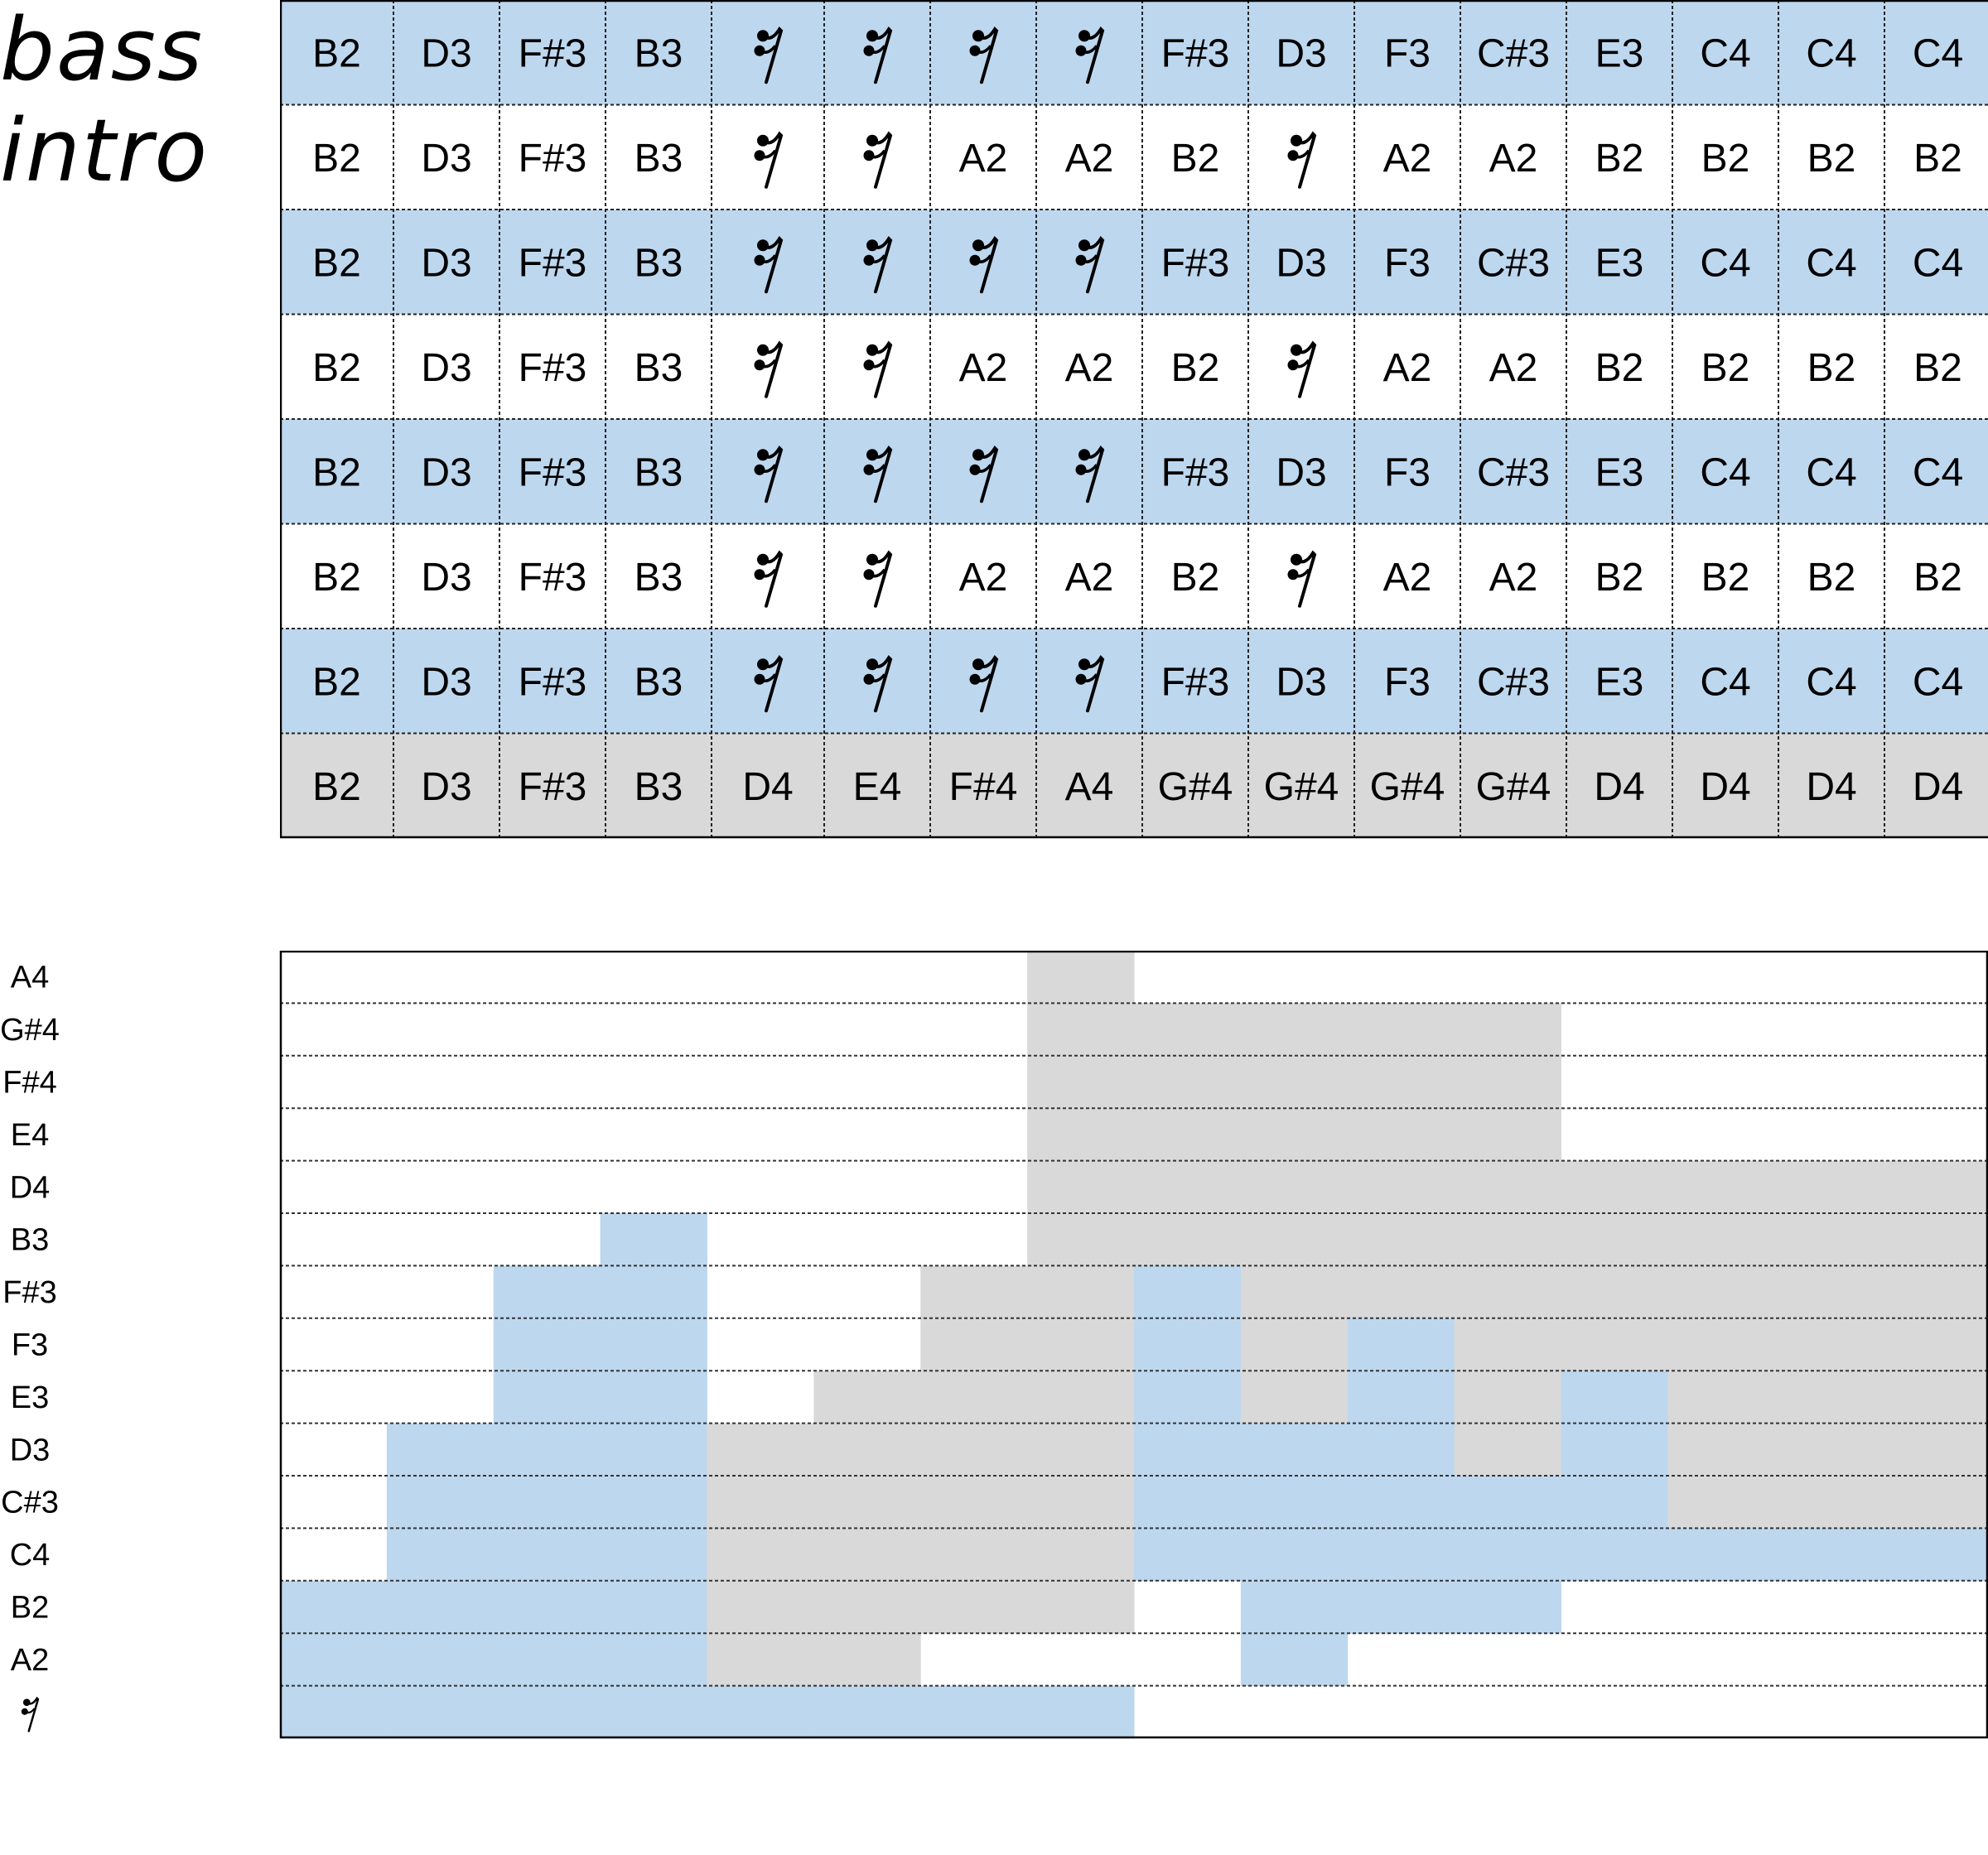  I want to click on pitch-label: B2, so click(30, 1608).